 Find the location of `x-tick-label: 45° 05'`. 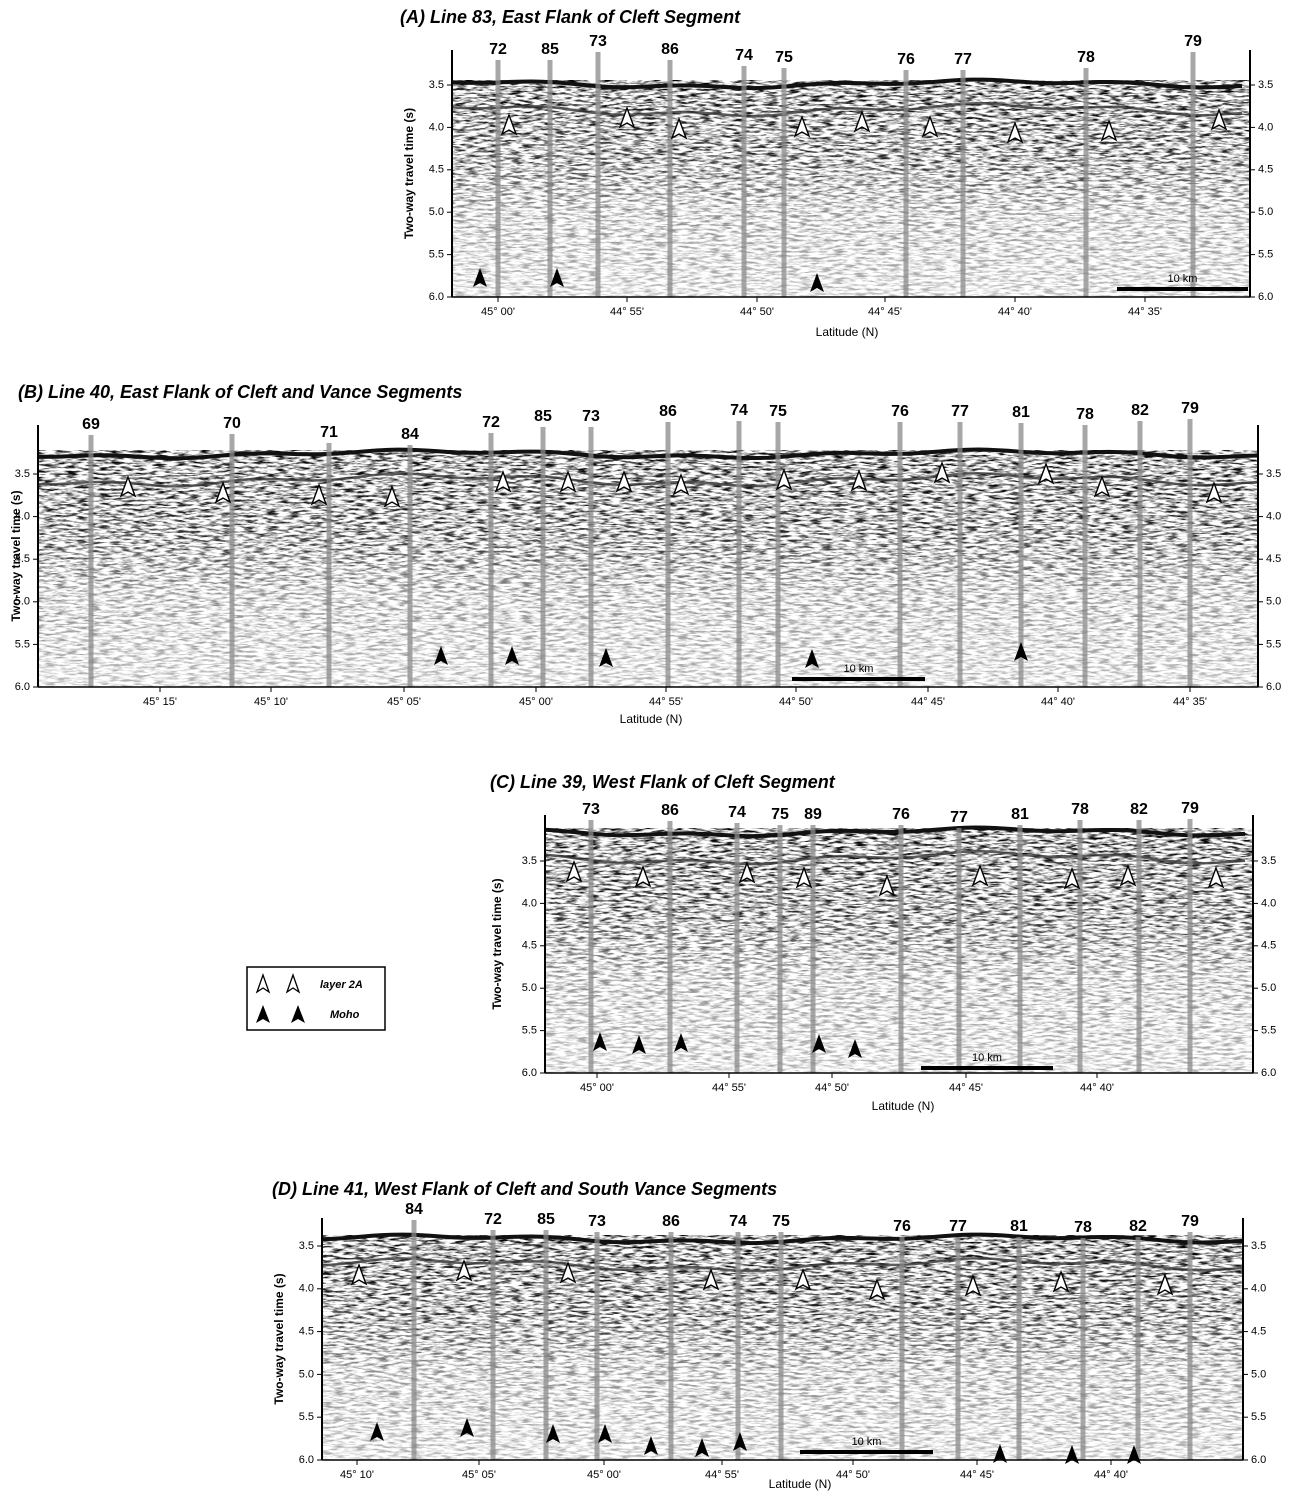

x-tick-label: 45° 05' is located at coordinates (479, 1475).